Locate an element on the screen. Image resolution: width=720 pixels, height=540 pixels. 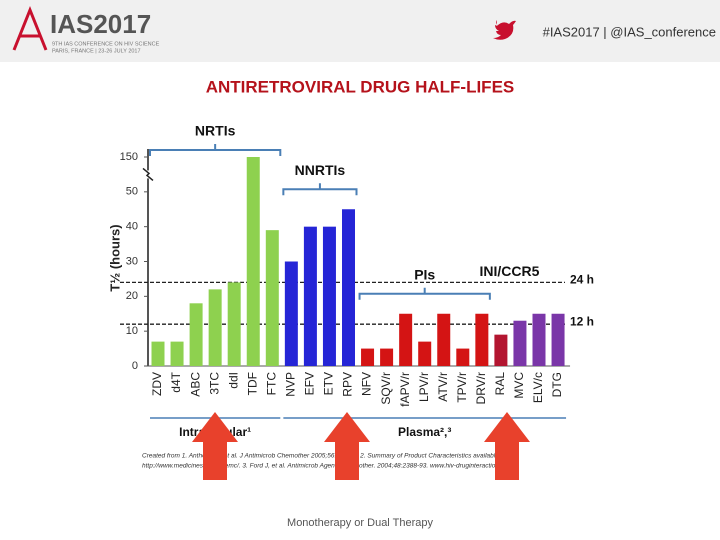
x-tick-label: TDF is located at coordinates (252, 383).